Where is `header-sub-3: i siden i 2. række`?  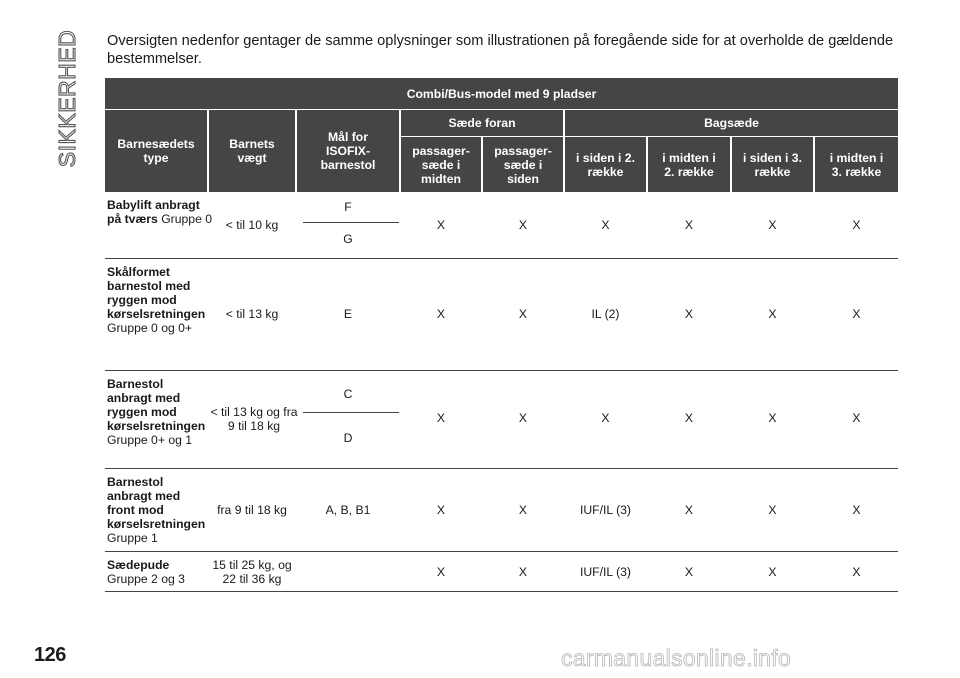
header-sub-3: i siden i 2. række is located at coordinates (605, 164).